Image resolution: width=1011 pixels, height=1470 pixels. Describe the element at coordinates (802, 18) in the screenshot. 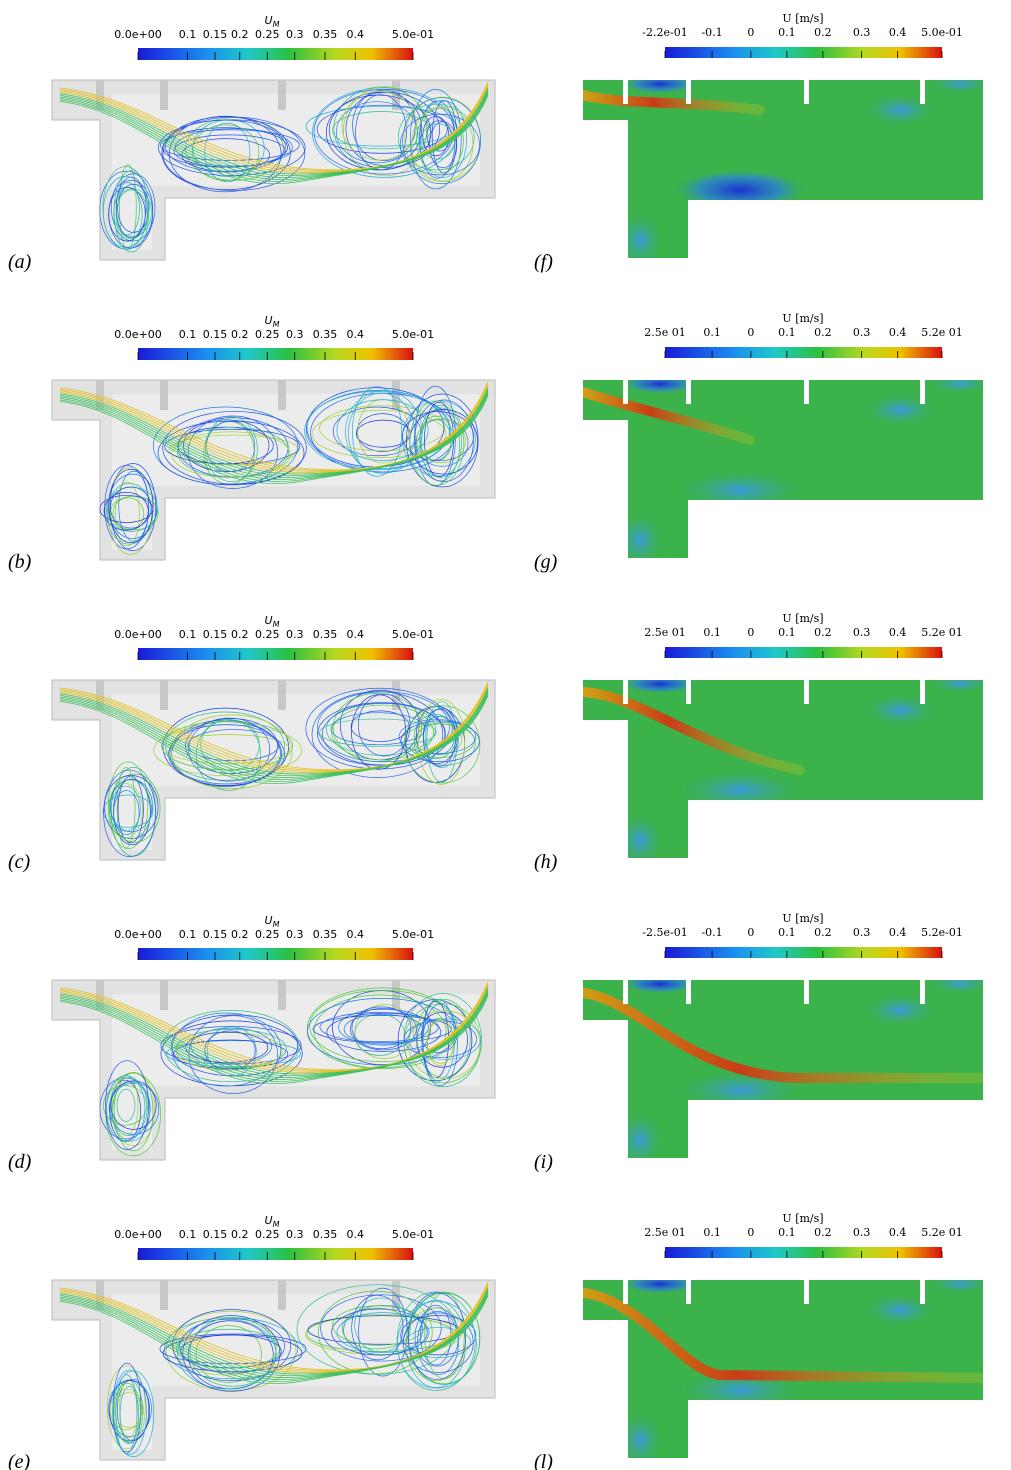

I see `colorbar-title: U [m/s]` at that location.